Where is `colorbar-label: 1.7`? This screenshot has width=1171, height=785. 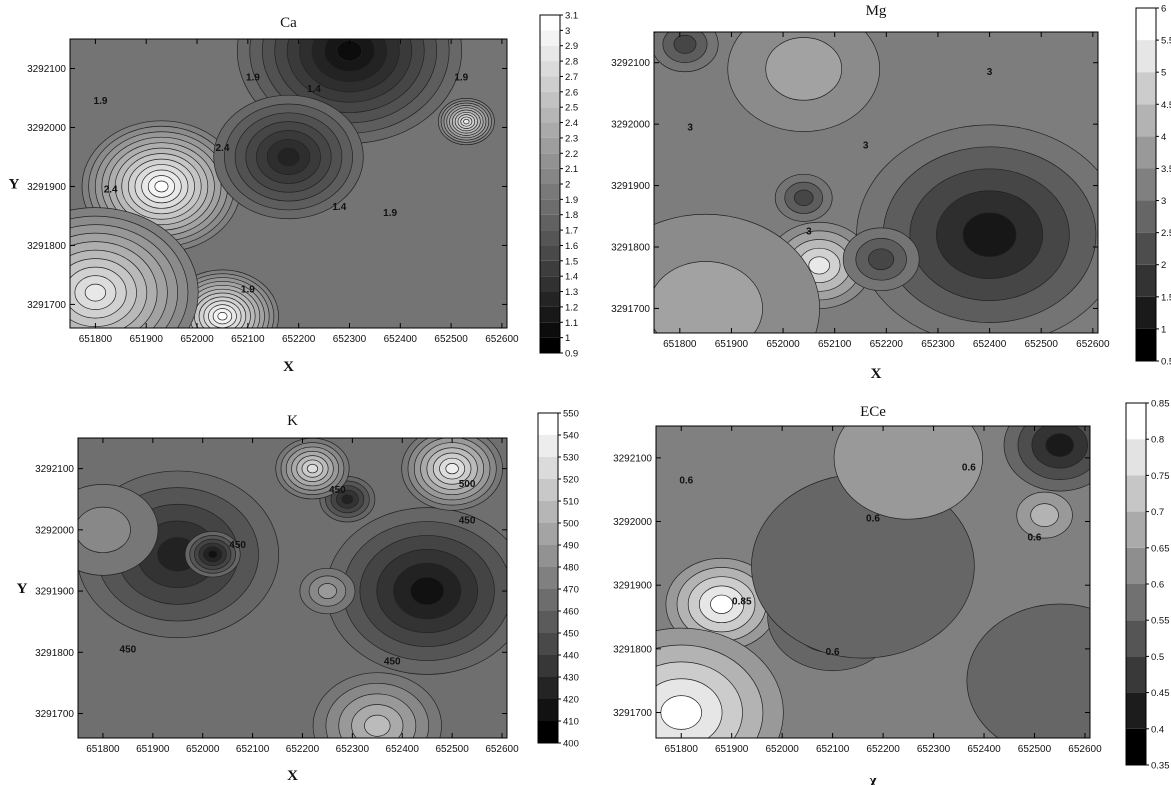
colorbar-label: 1.7 is located at coordinates (571, 231).